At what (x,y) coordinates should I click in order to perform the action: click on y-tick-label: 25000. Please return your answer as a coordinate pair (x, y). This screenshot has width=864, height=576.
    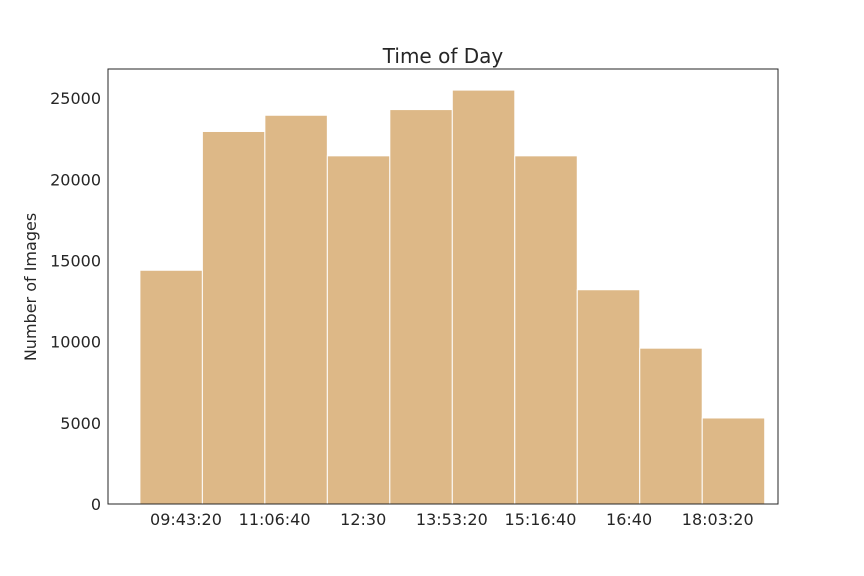
    Looking at the image, I should click on (75, 98).